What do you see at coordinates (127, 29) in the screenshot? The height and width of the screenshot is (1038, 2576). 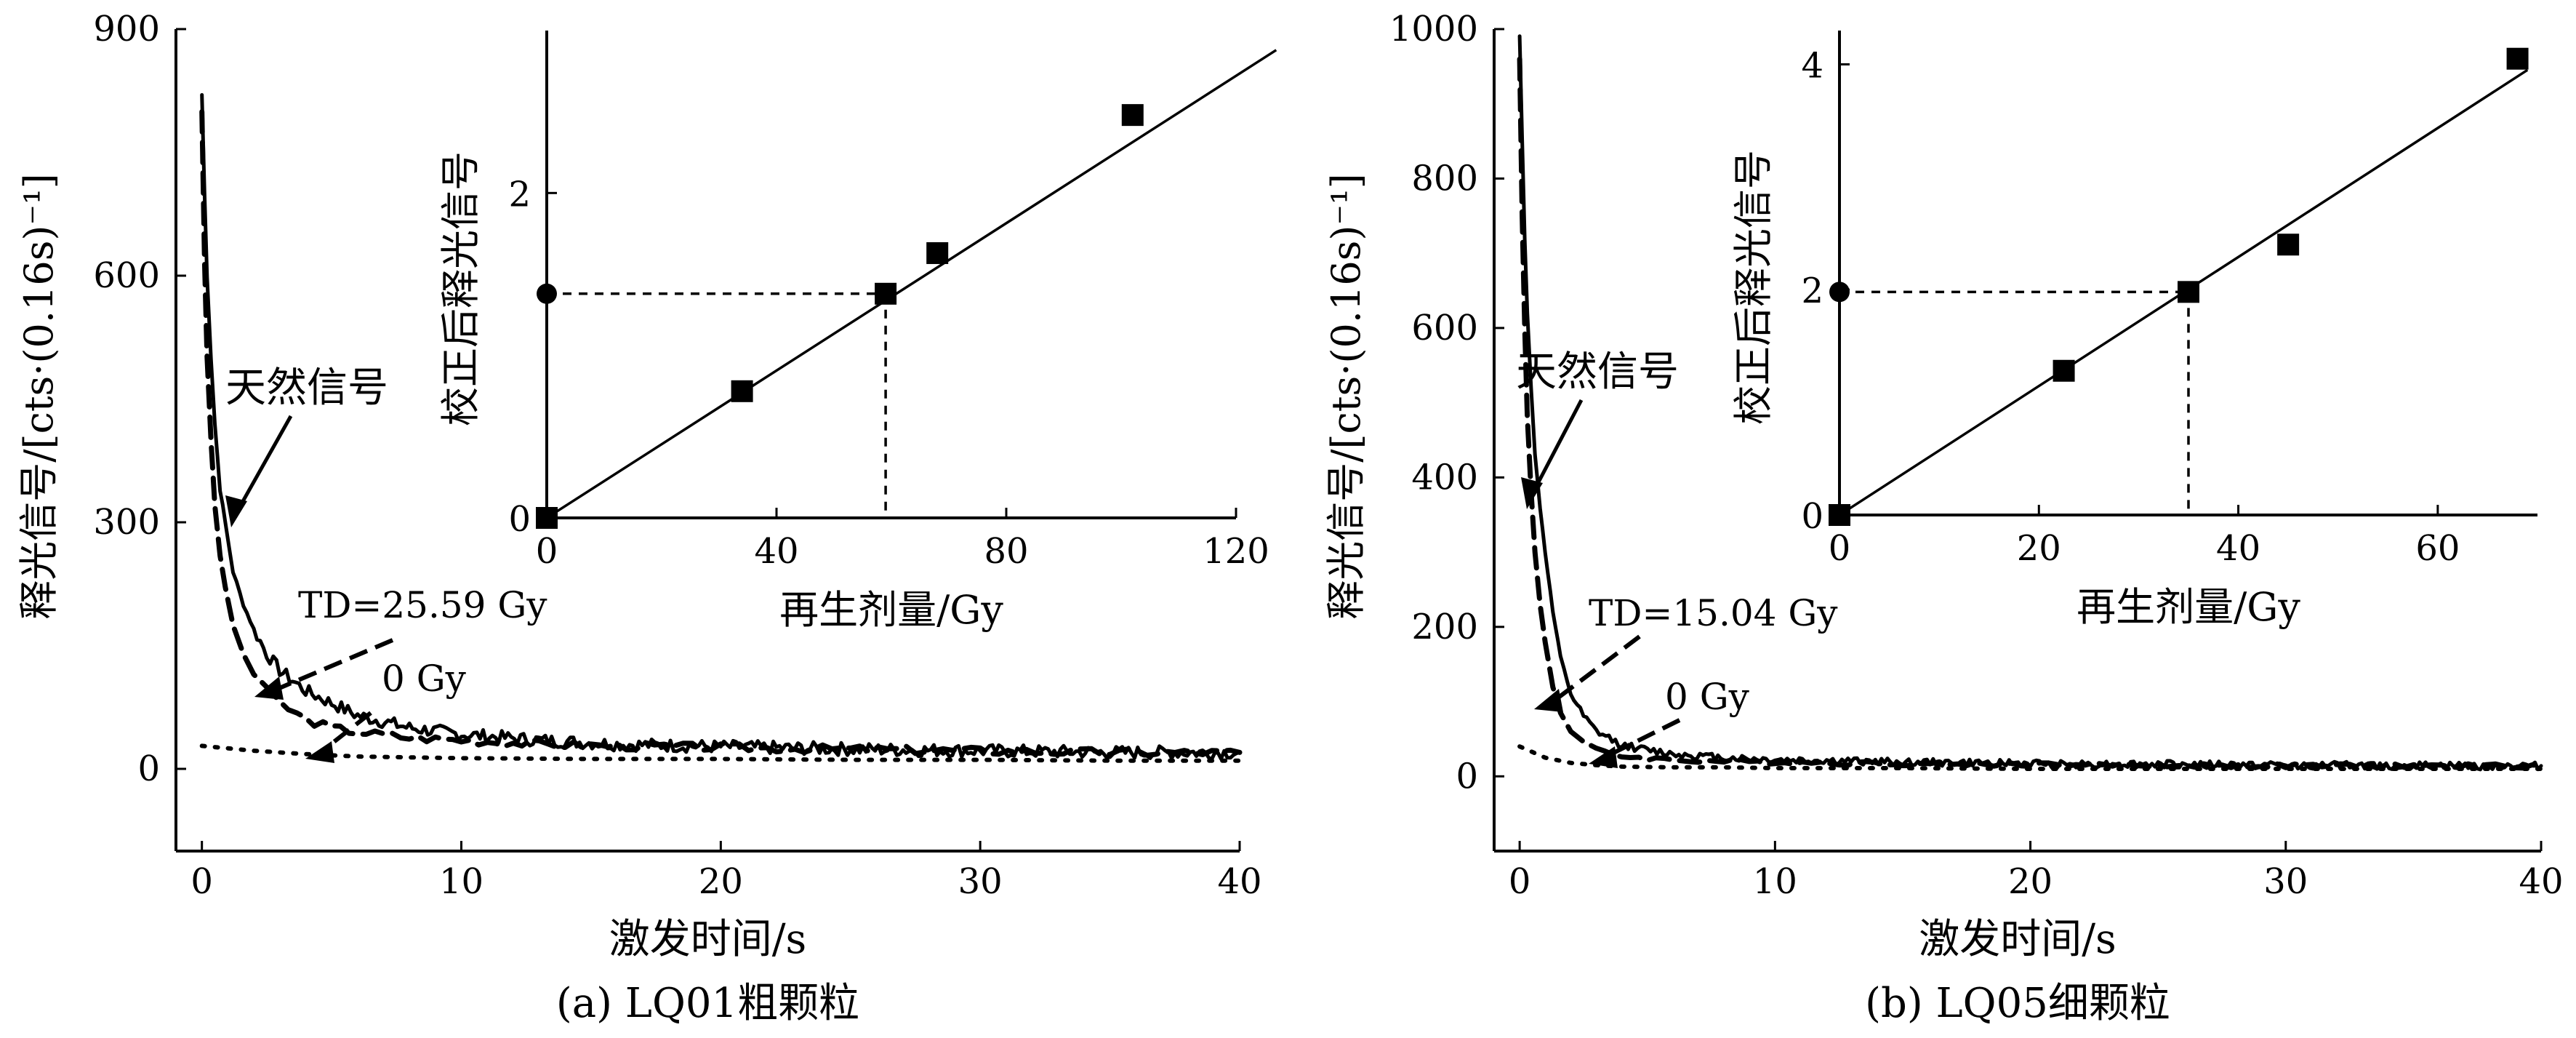 I see `y-tick-label: 900` at bounding box center [127, 29].